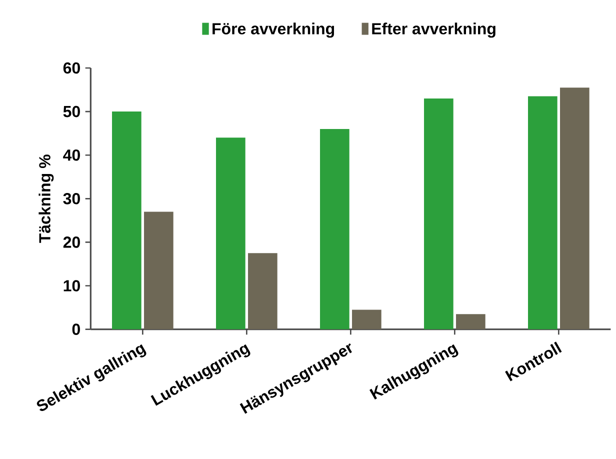 The width and height of the screenshot is (616, 459). I want to click on y-axis-title: Täckning %, so click(46, 199).